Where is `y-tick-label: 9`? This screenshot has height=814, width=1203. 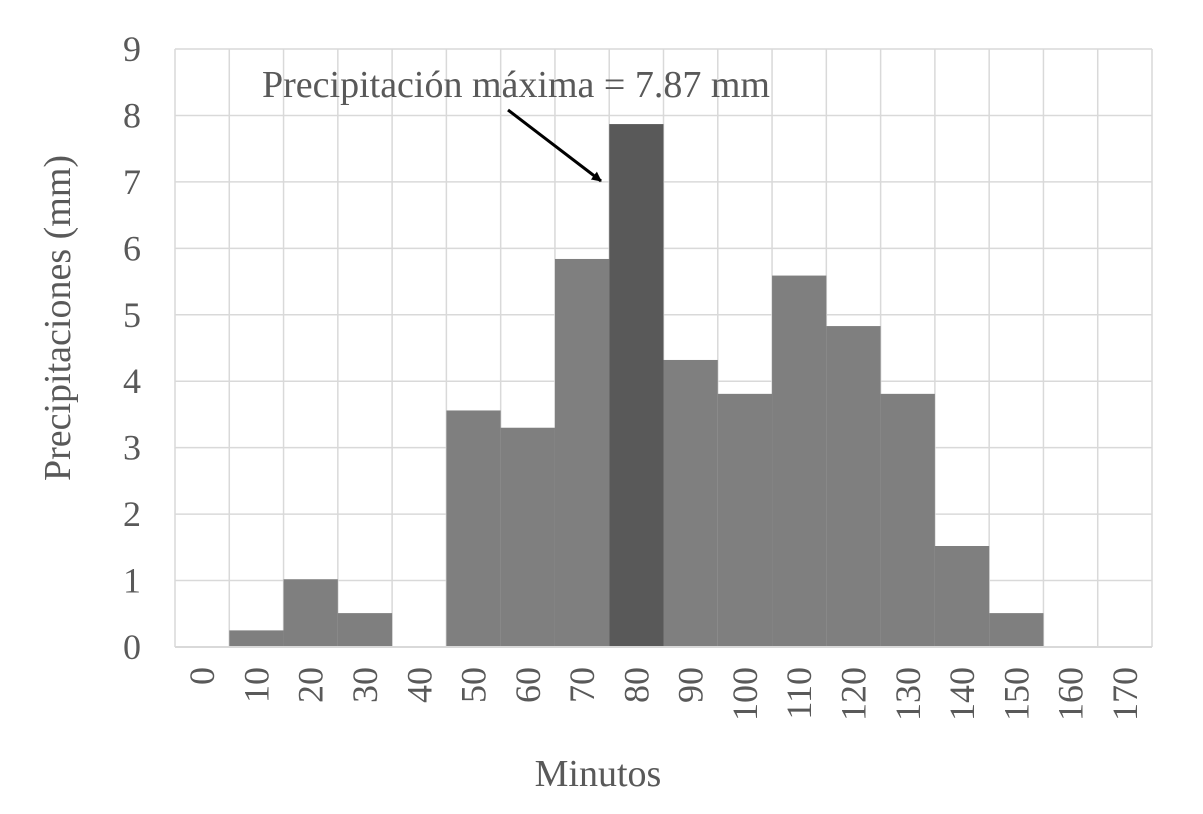 y-tick-label: 9 is located at coordinates (132, 49).